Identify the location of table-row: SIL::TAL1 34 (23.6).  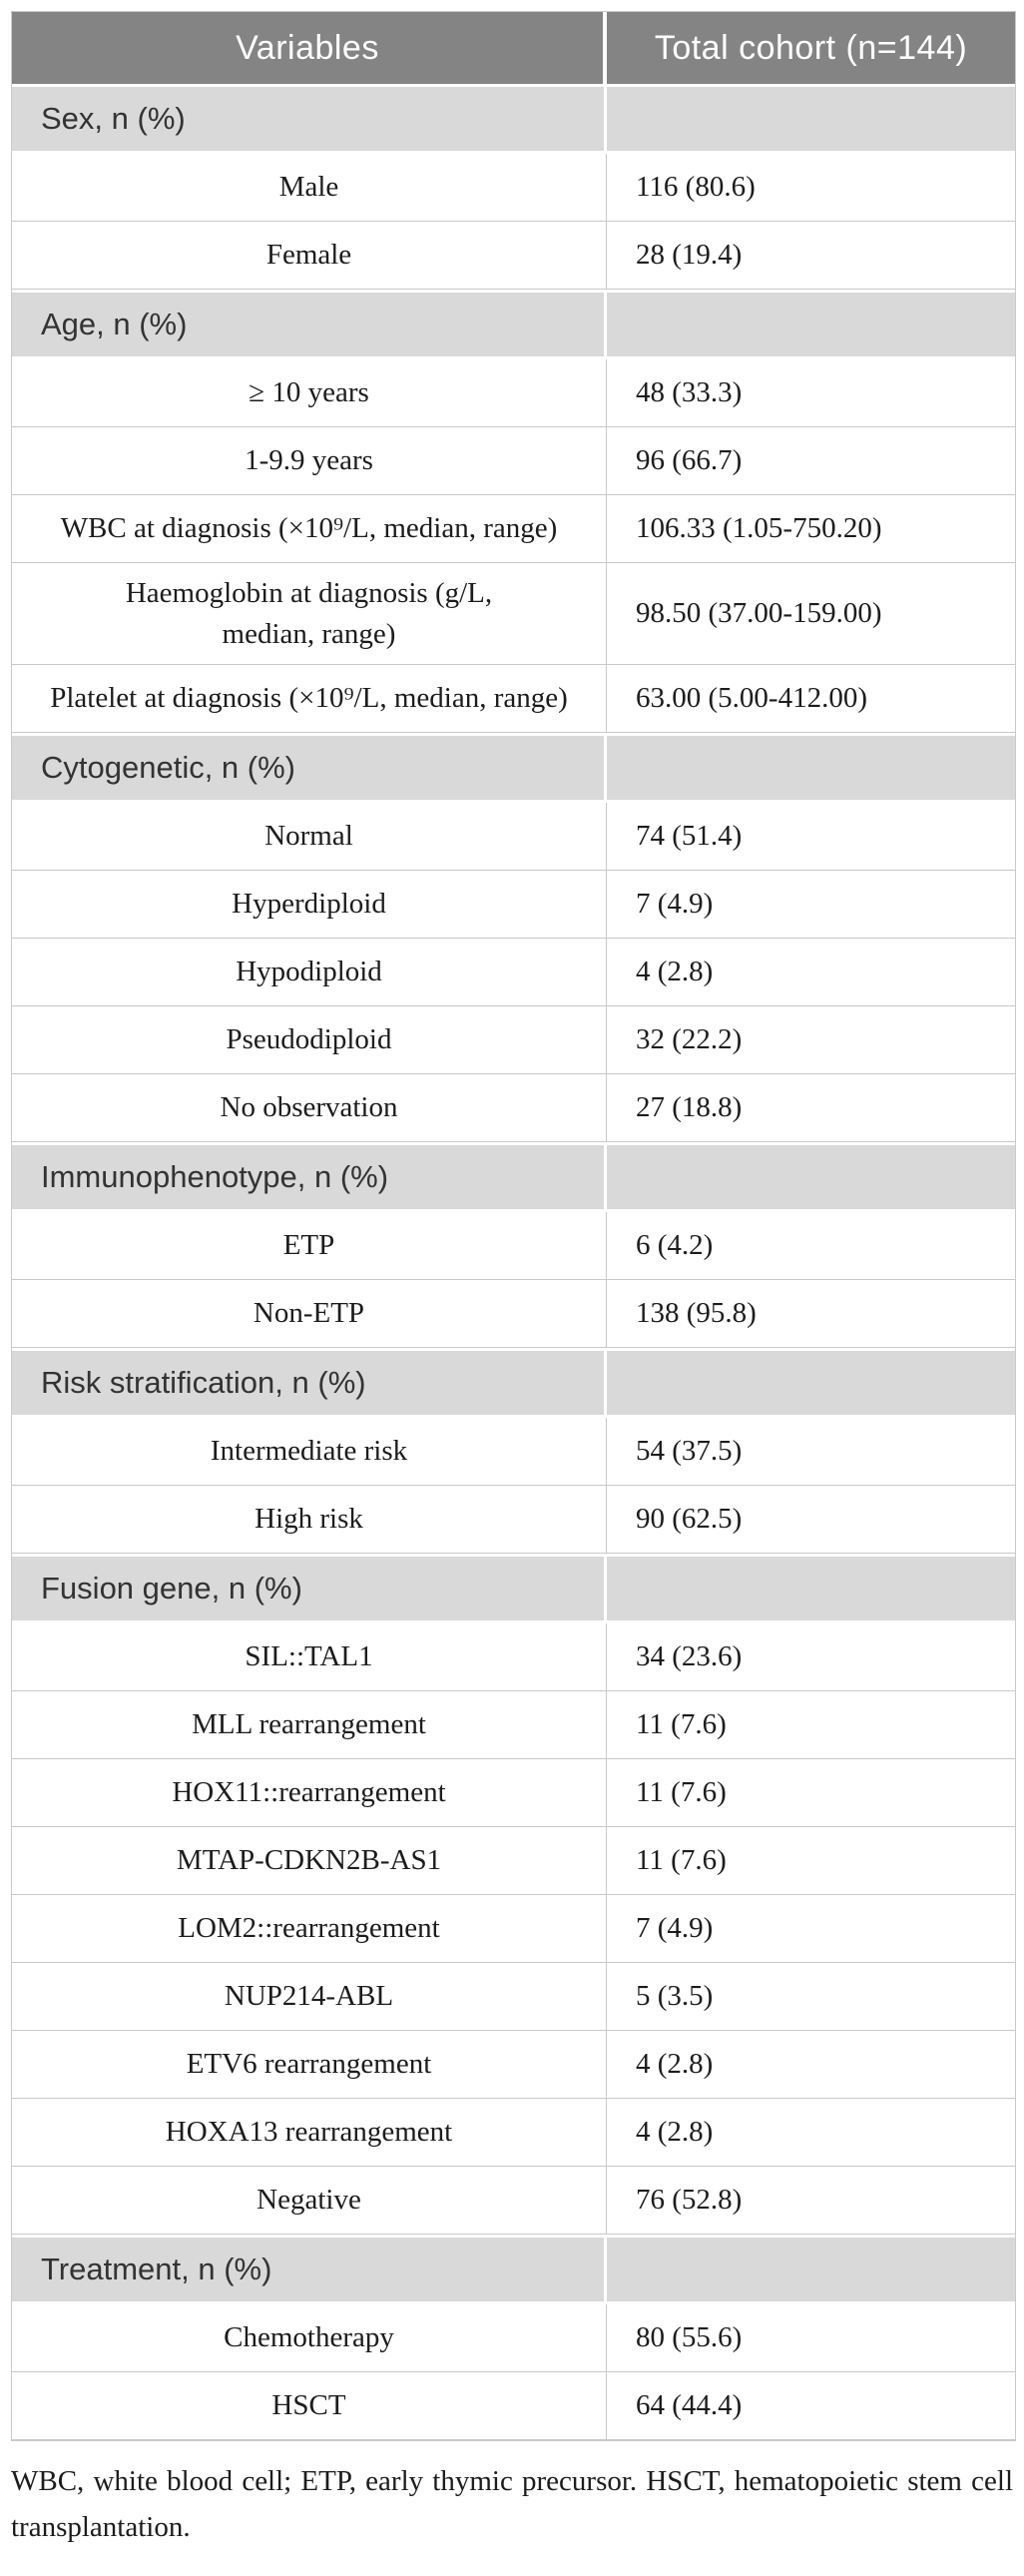
(513, 1658).